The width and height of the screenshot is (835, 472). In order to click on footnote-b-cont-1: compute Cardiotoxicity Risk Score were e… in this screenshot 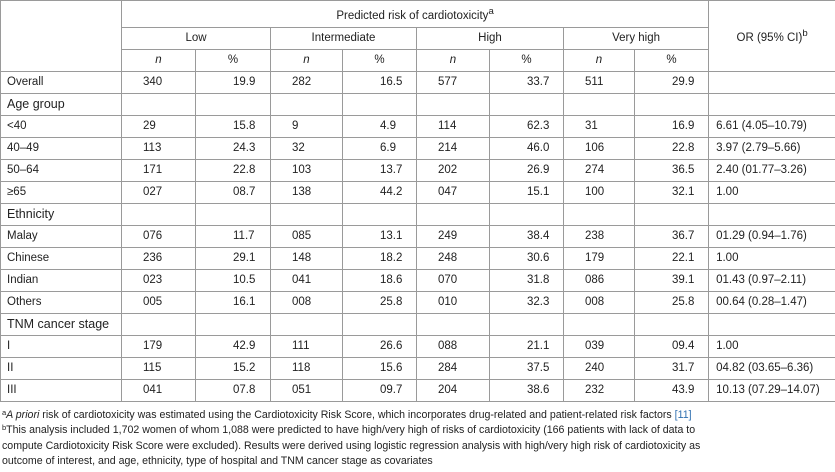, I will do `click(351, 445)`.